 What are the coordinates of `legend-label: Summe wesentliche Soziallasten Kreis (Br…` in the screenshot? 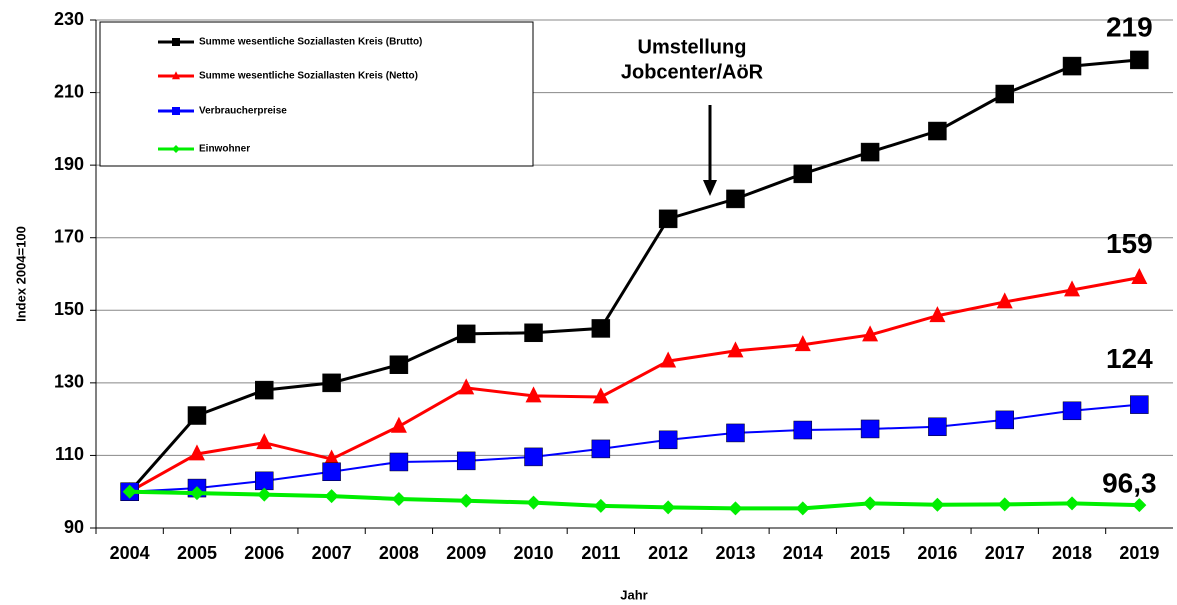 It's located at (310, 42).